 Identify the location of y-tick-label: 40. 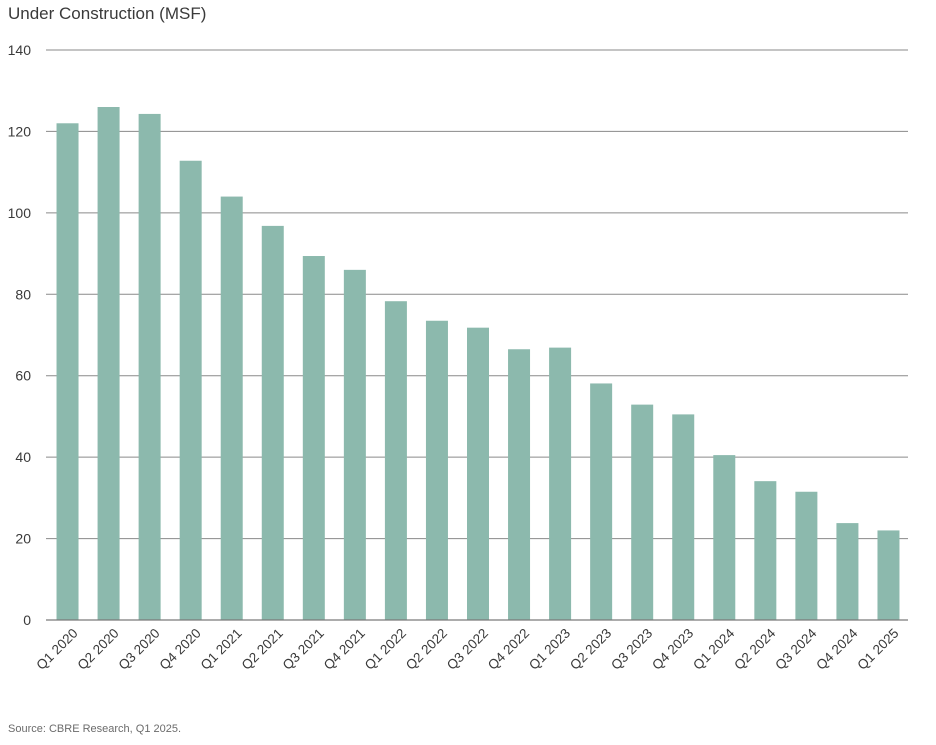
(23, 457).